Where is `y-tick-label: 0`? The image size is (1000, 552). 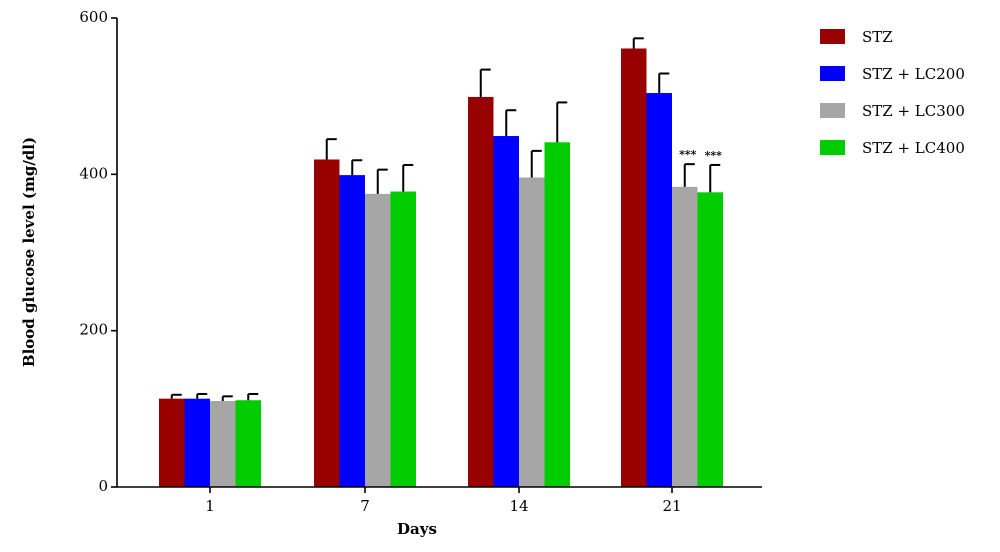 y-tick-label: 0 is located at coordinates (103, 486).